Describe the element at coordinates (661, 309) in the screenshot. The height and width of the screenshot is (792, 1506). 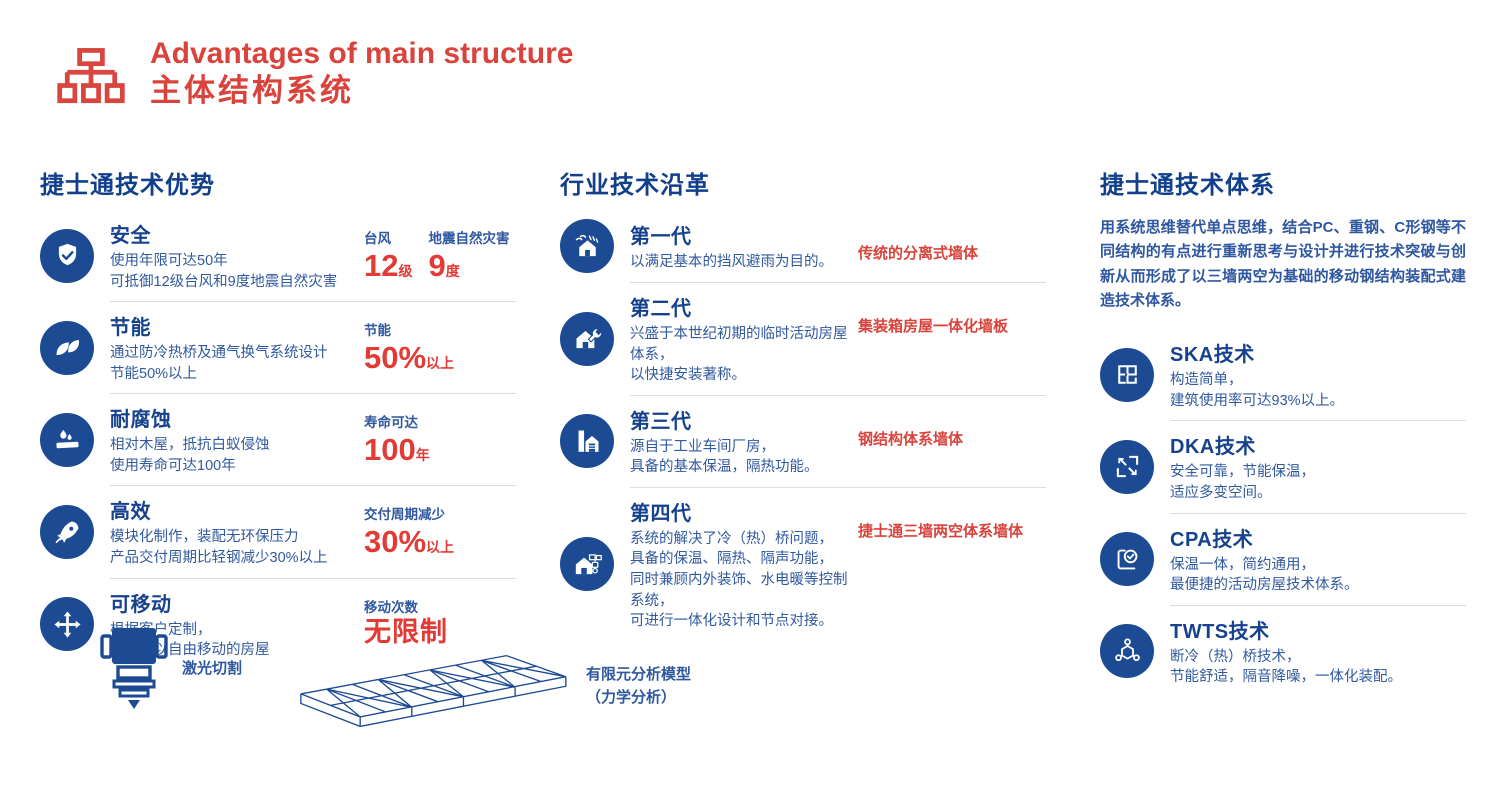
I see `generation-title: 第二代` at that location.